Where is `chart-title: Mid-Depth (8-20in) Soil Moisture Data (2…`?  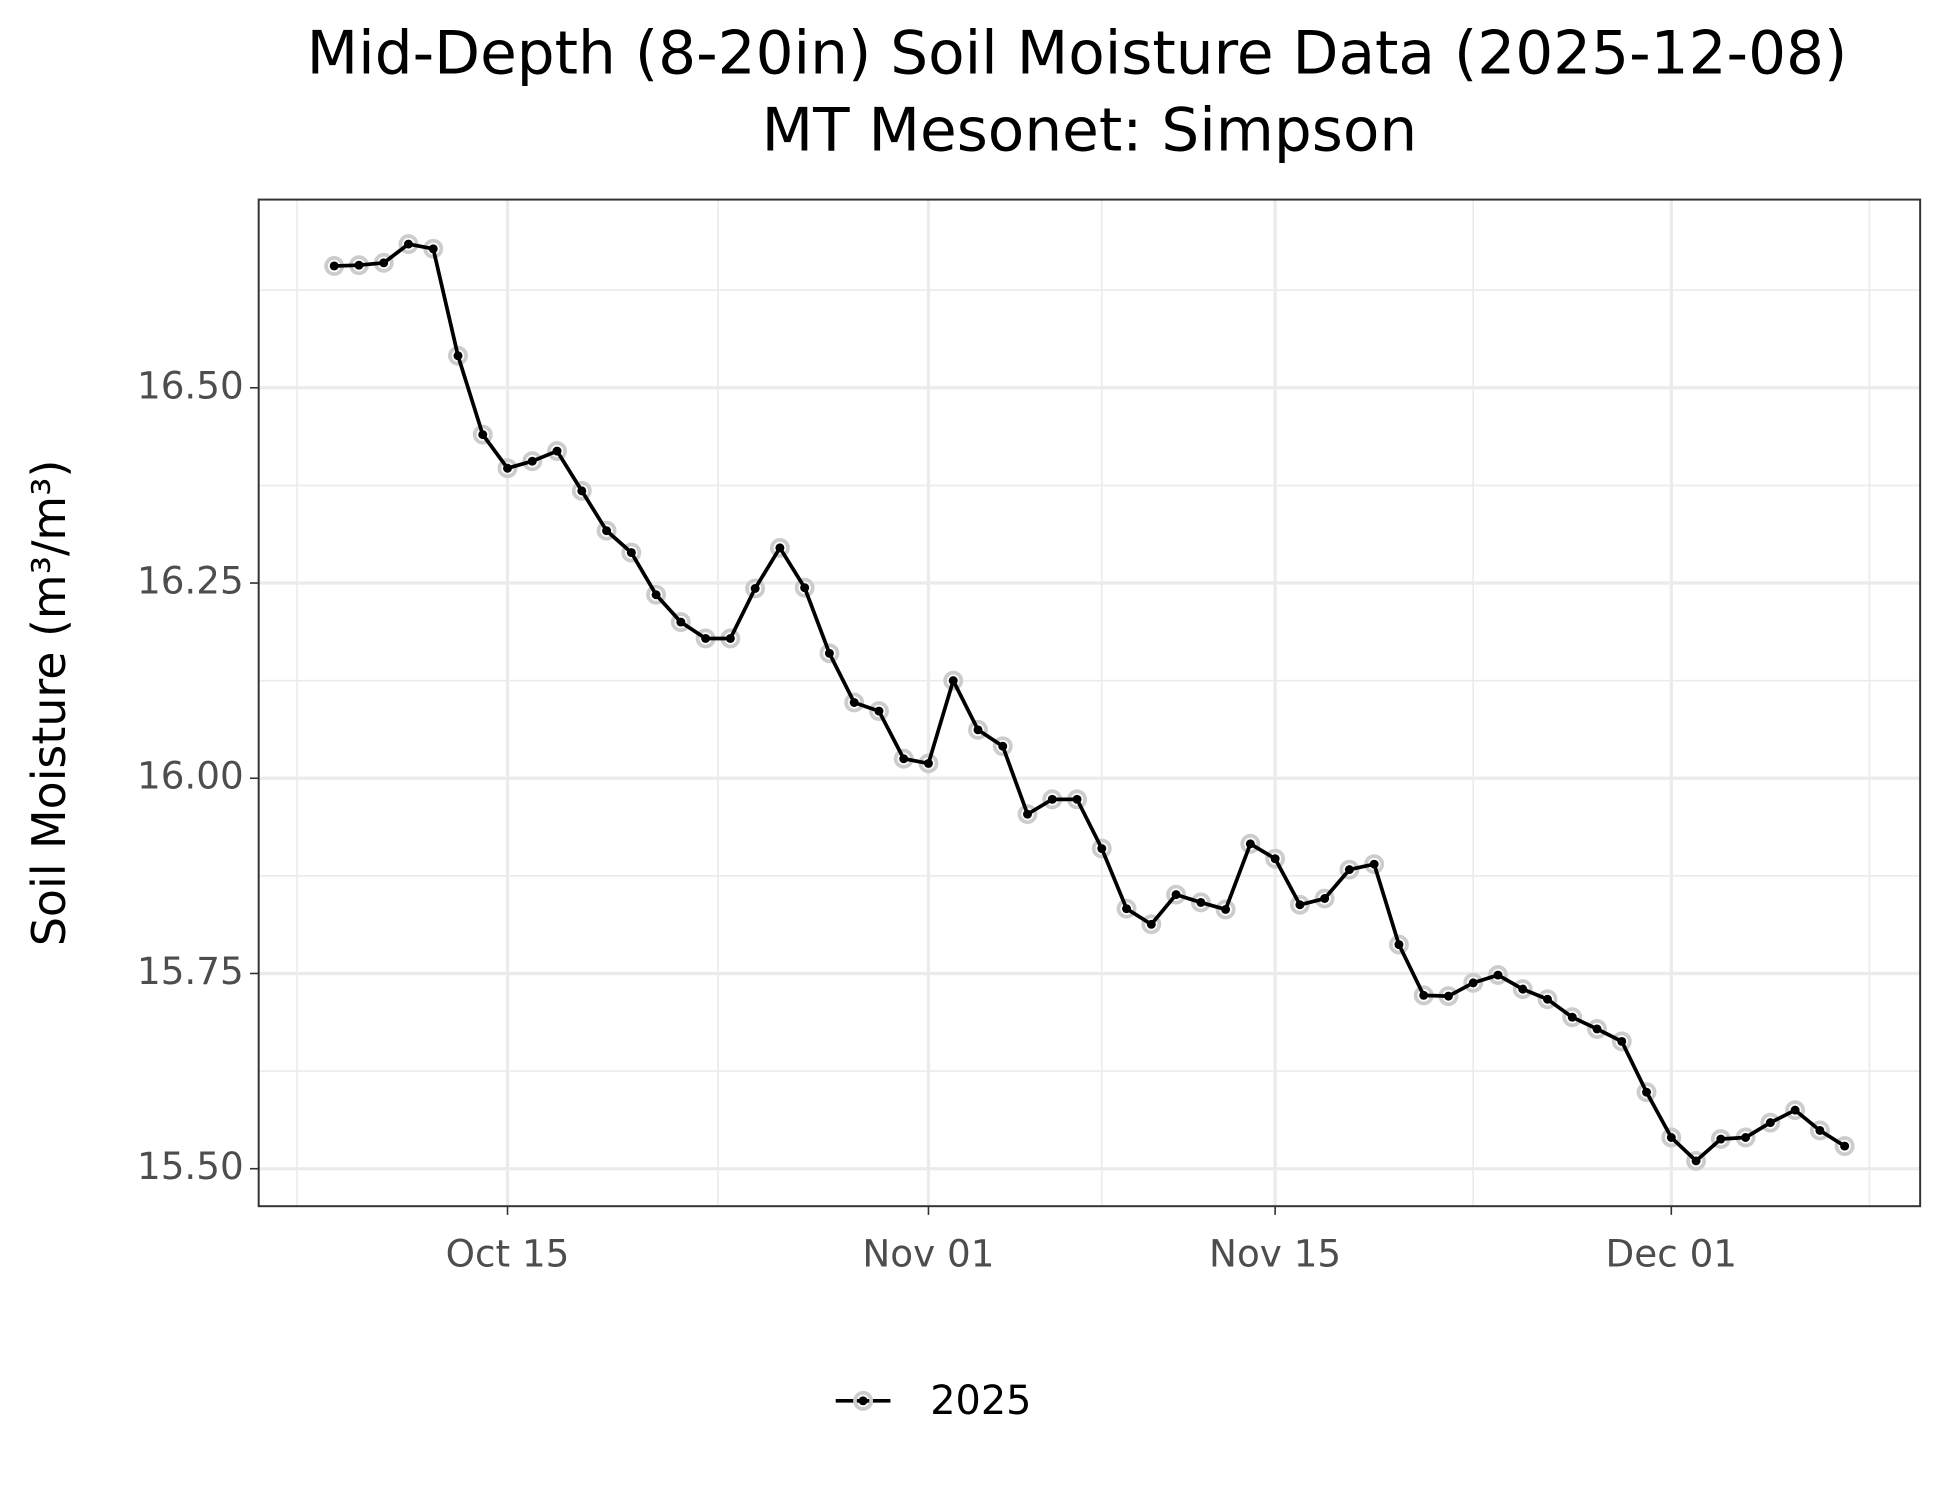
chart-title: Mid-Depth (8-20in) Soil Moisture Data (2… is located at coordinates (1077, 54).